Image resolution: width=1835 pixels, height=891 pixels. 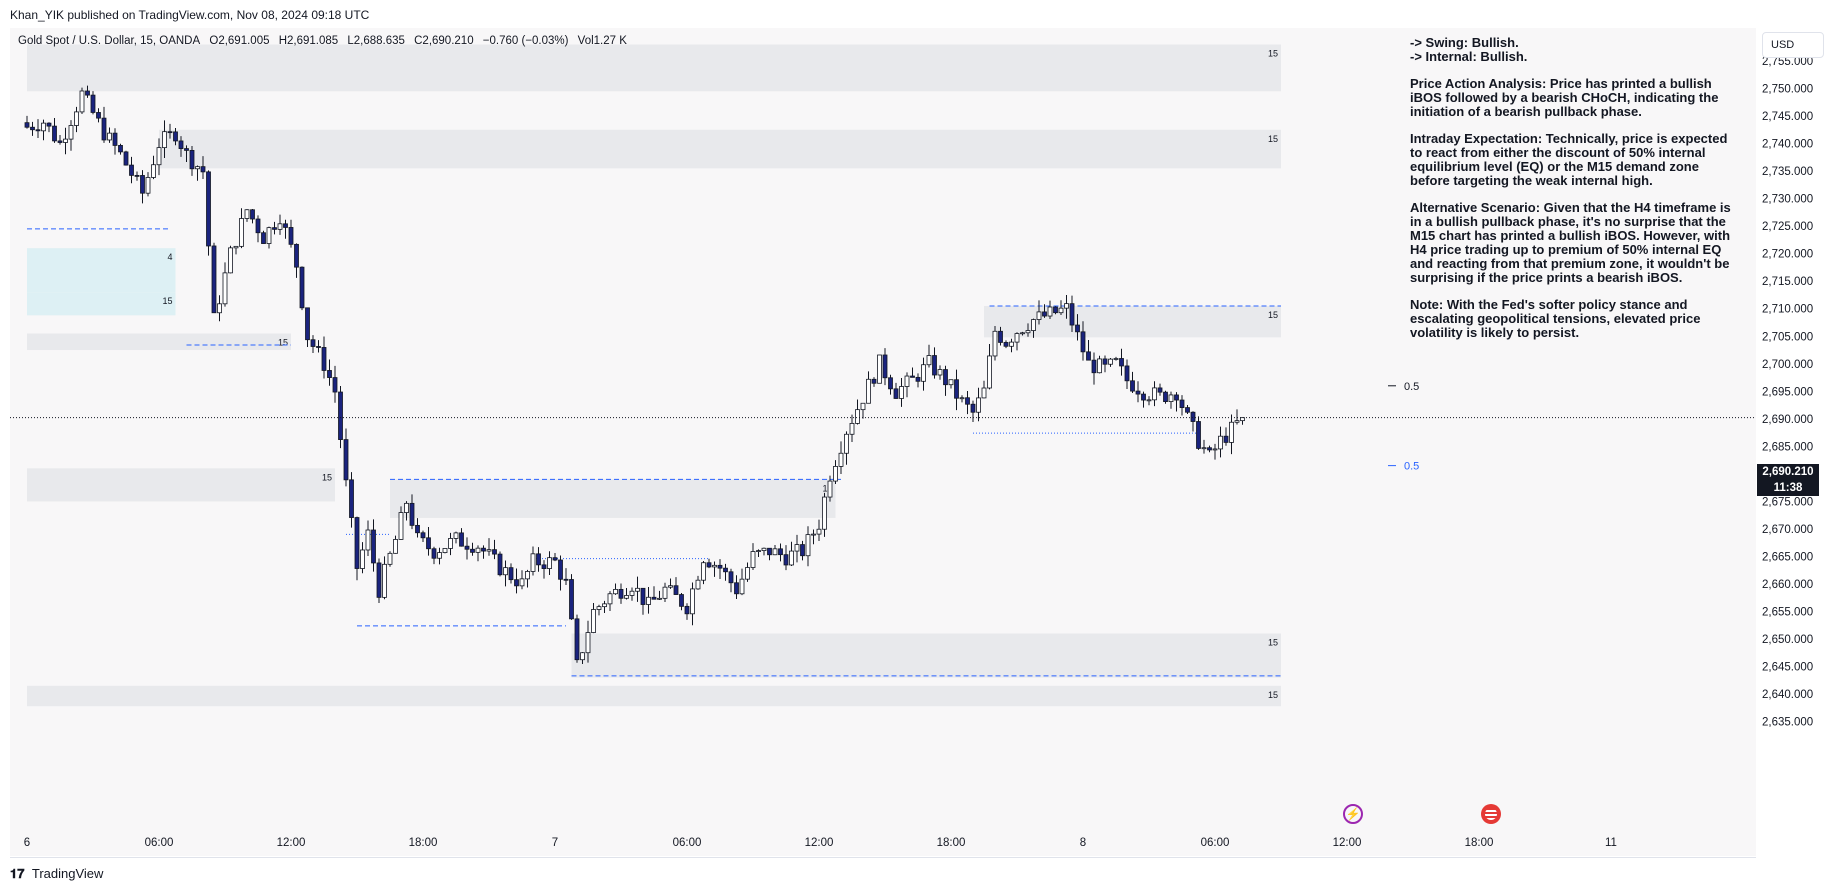 What do you see at coordinates (1787, 695) in the screenshot?
I see `y-tick-label: 2,640.000` at bounding box center [1787, 695].